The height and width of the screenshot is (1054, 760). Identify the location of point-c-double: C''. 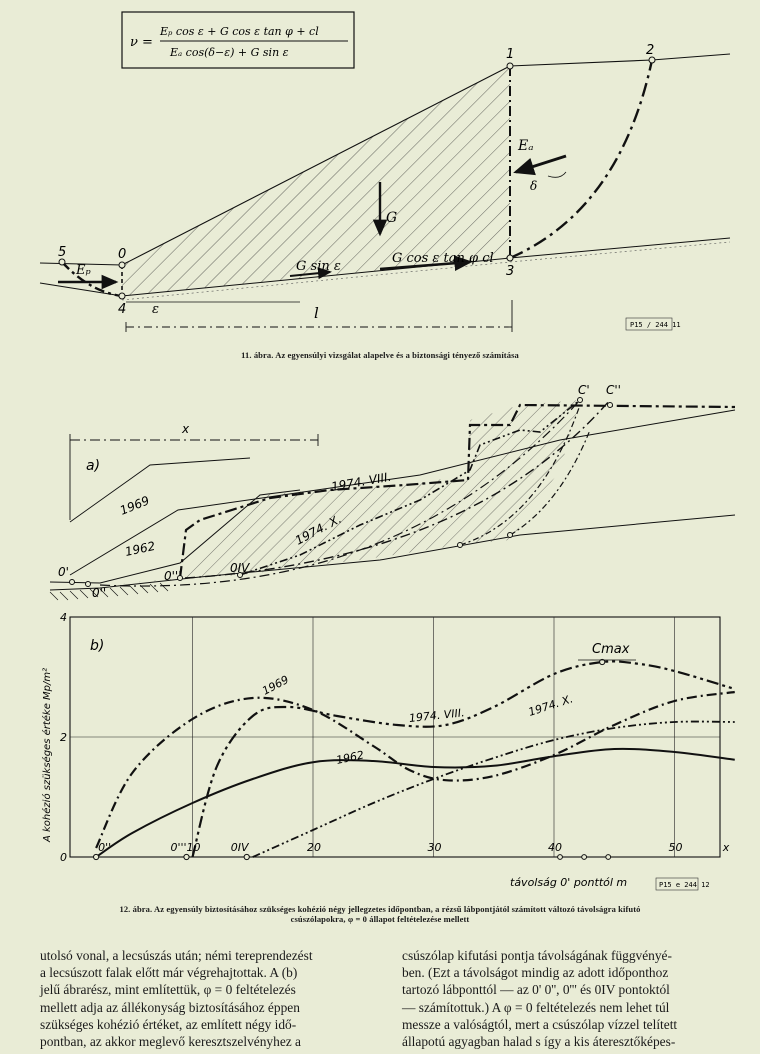
(613, 390).